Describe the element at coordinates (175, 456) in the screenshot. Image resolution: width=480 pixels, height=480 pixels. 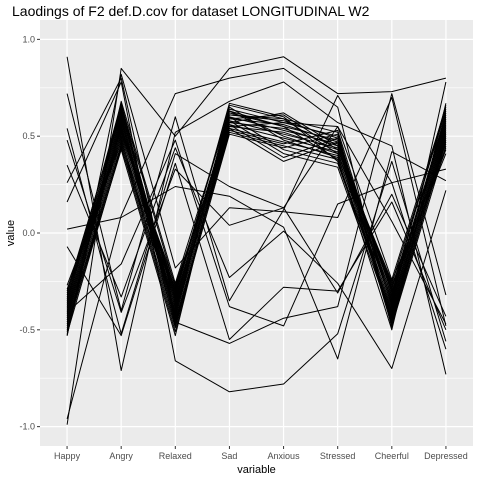
I see `x-tick-label: Relaxed` at that location.